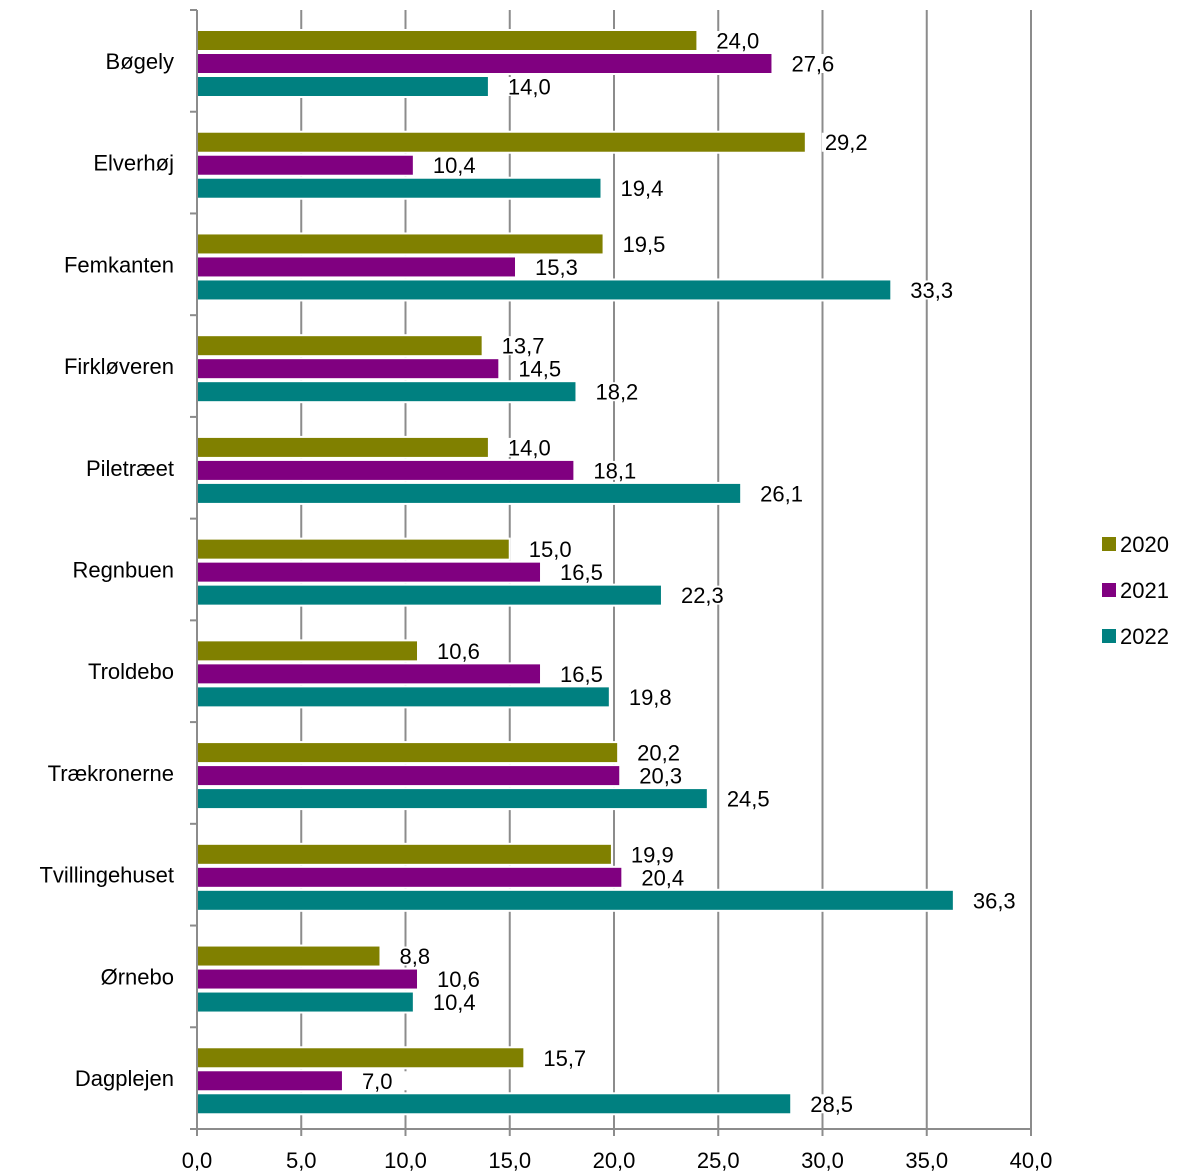 The height and width of the screenshot is (1176, 1179). What do you see at coordinates (140, 61) in the screenshot?
I see `category-label: Bøgely` at bounding box center [140, 61].